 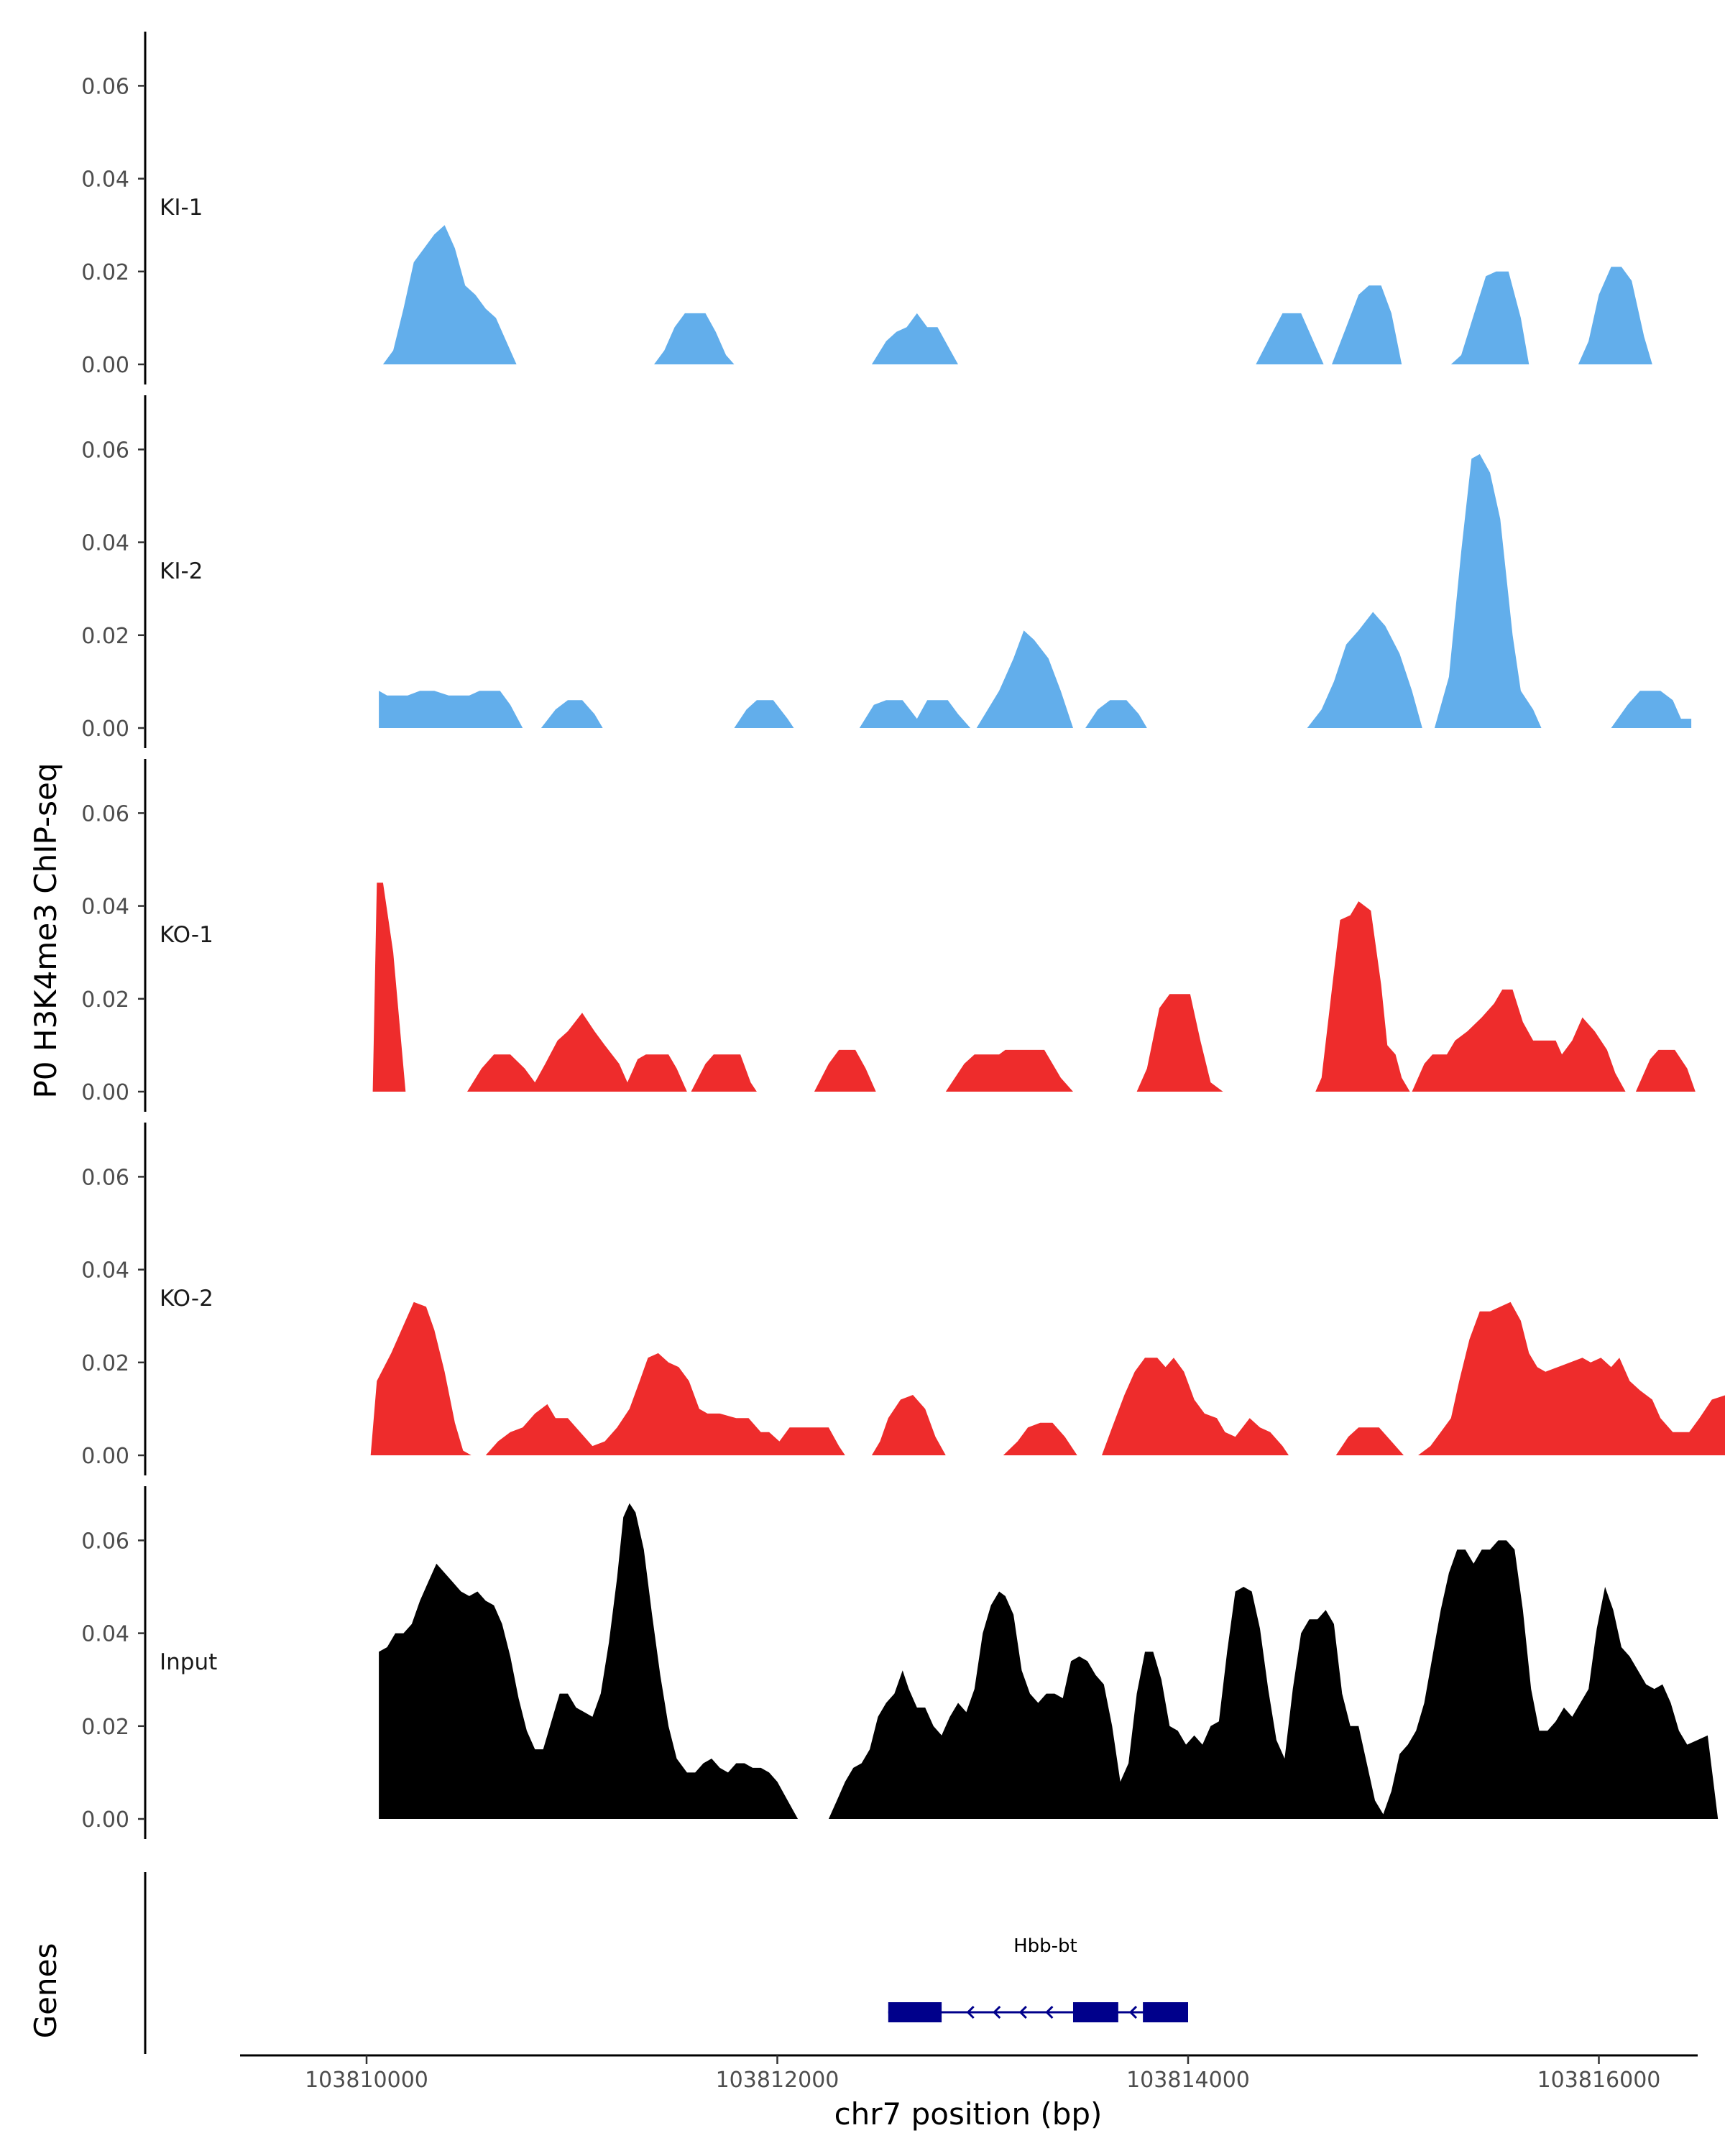 I want to click on gene-panel: Hbb-bt, so click(x=666, y=1963).